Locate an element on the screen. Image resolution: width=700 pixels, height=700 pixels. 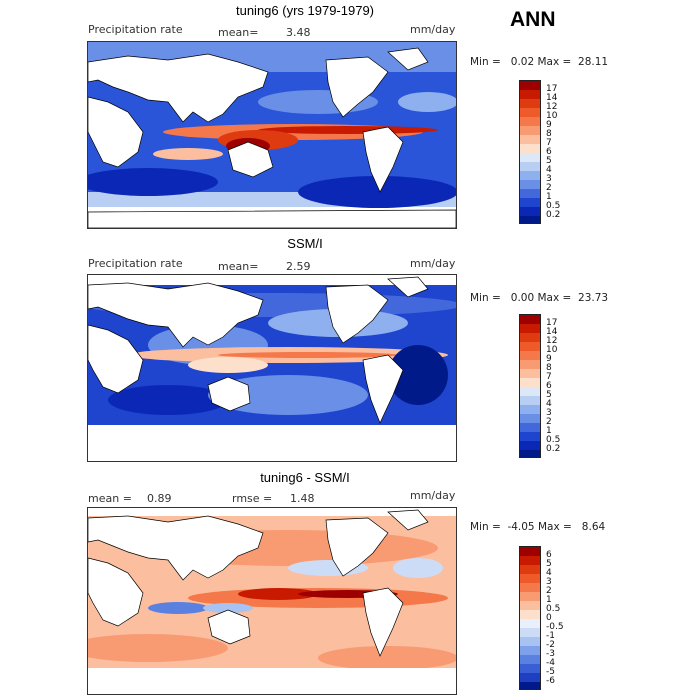
colorbar-tick-label: -4 is located at coordinates (550, 663).